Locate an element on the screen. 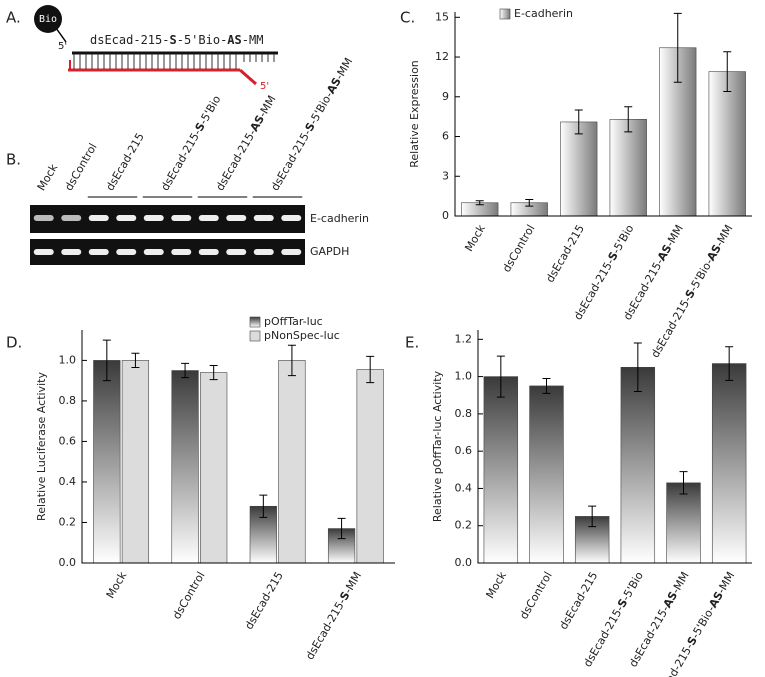 This screenshot has height=677, width=765. legend-label: E-cadherin is located at coordinates (543, 13).